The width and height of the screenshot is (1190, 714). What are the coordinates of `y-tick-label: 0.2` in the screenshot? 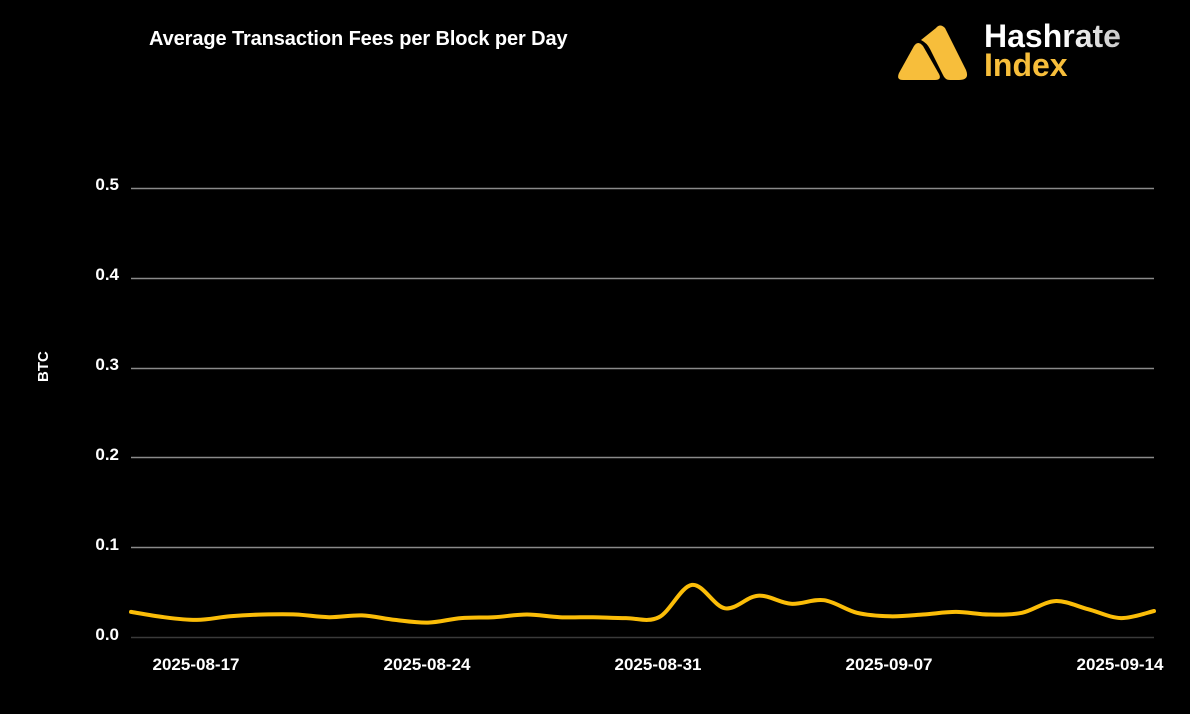 It's located at (107, 454).